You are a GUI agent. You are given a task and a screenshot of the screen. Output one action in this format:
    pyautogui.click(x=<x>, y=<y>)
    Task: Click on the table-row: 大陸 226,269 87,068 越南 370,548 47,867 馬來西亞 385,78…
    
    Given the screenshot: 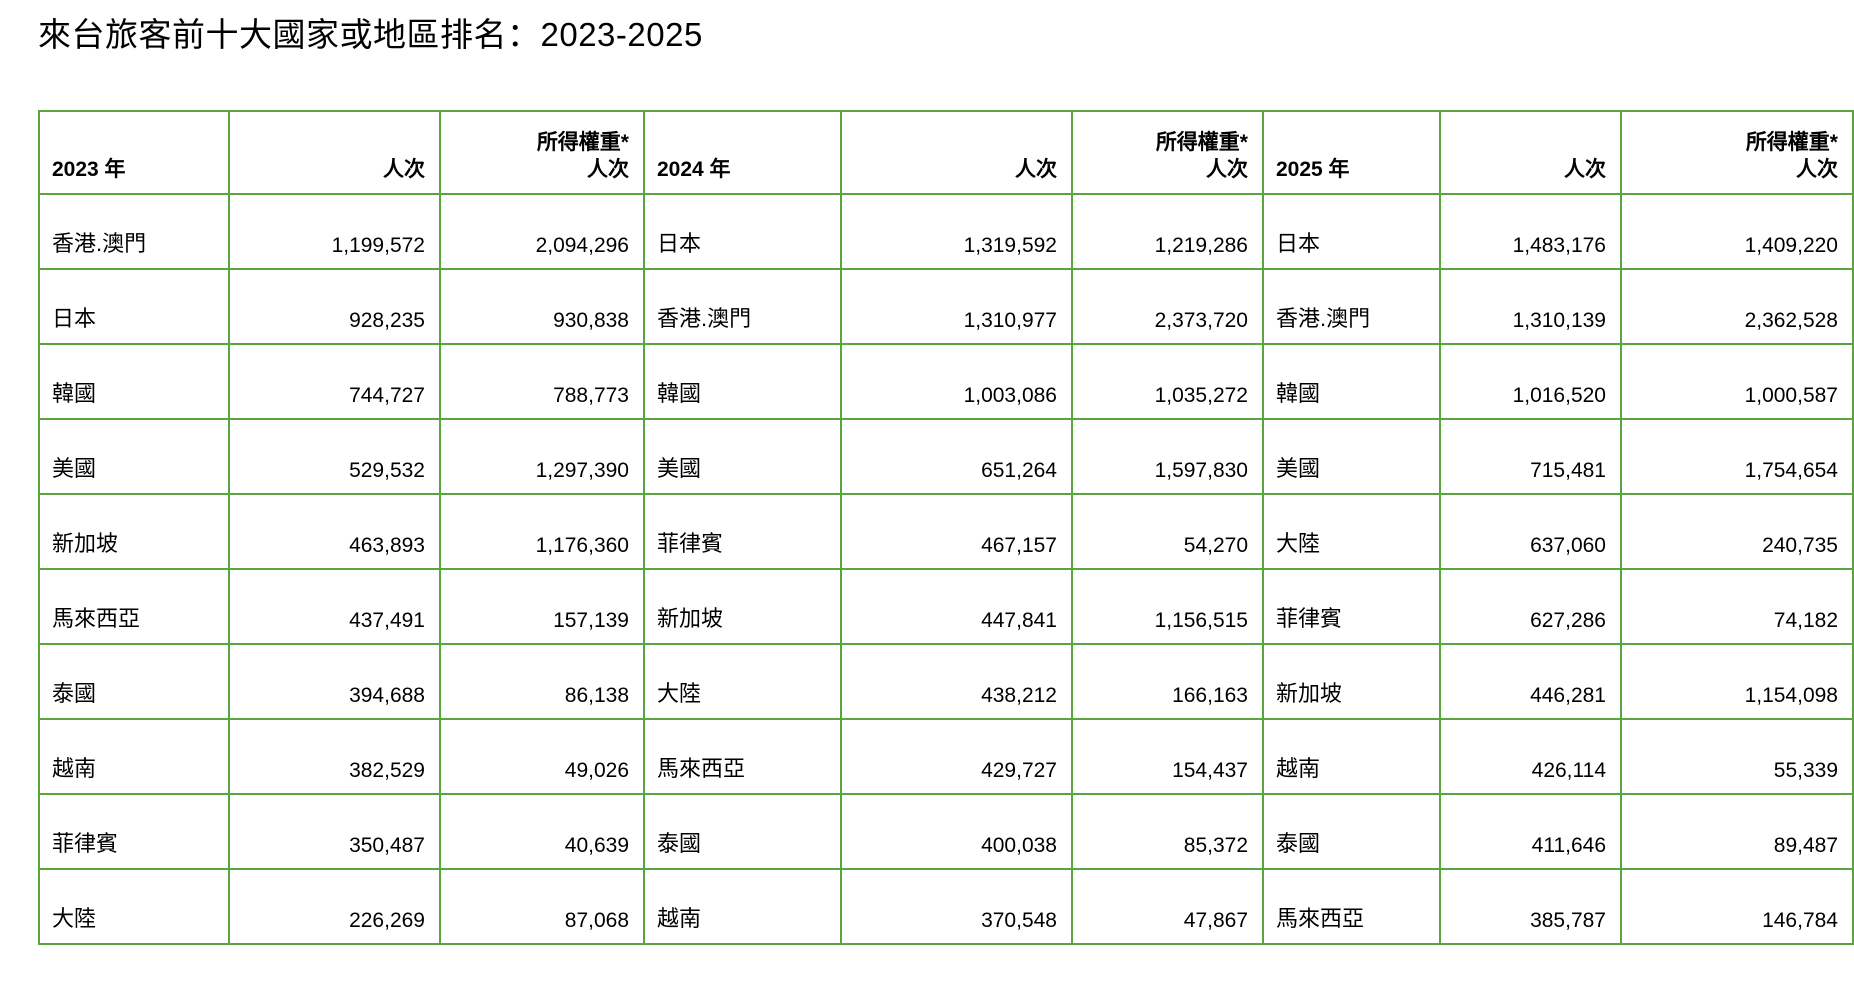 What is the action you would take?
    pyautogui.click(x=946, y=906)
    